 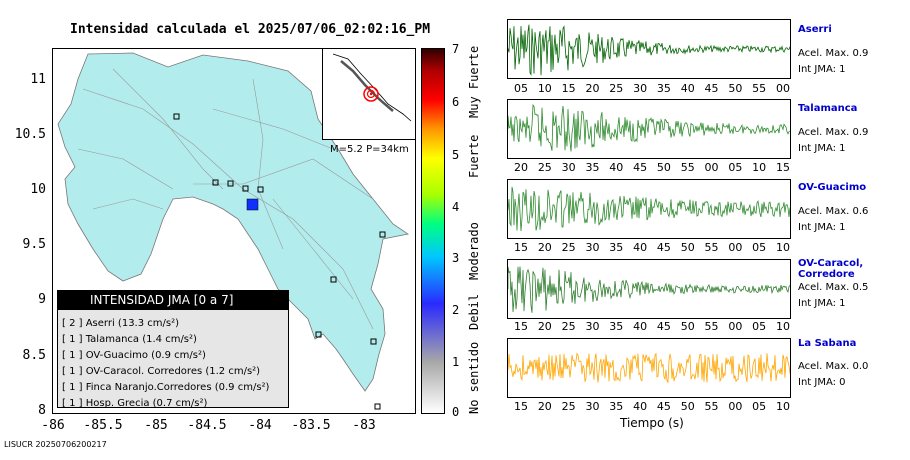 I want to click on map-ytick: 8, so click(x=42, y=410).